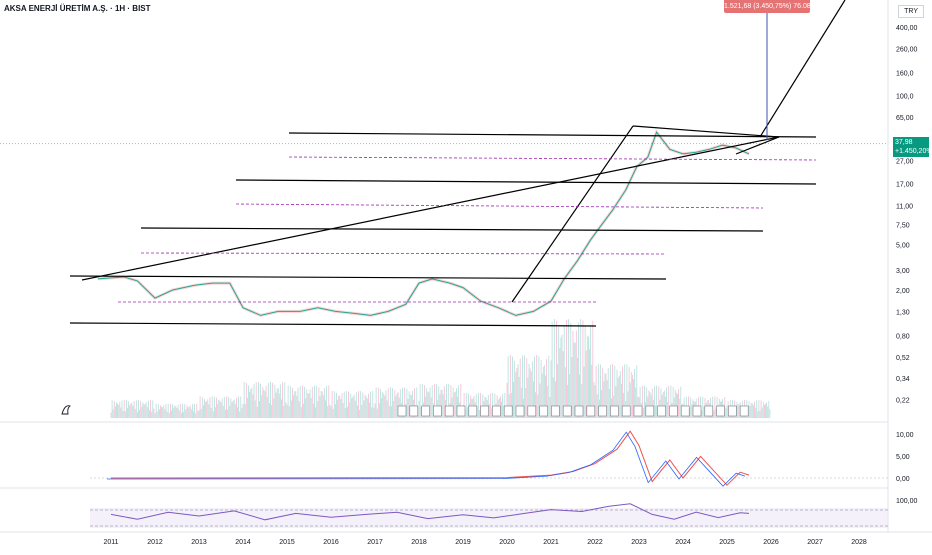 Image resolution: width=932 pixels, height=555 pixels. Describe the element at coordinates (907, 501) in the screenshot. I see `rsi-y-tick-label: 100,00` at that location.